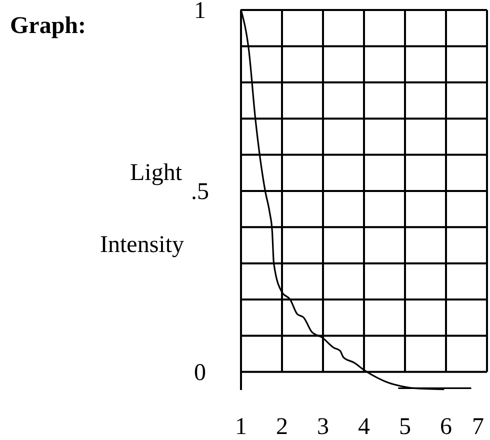 The image size is (490, 440). What do you see at coordinates (200, 191) in the screenshot?
I see `y-tick-label: .5` at bounding box center [200, 191].